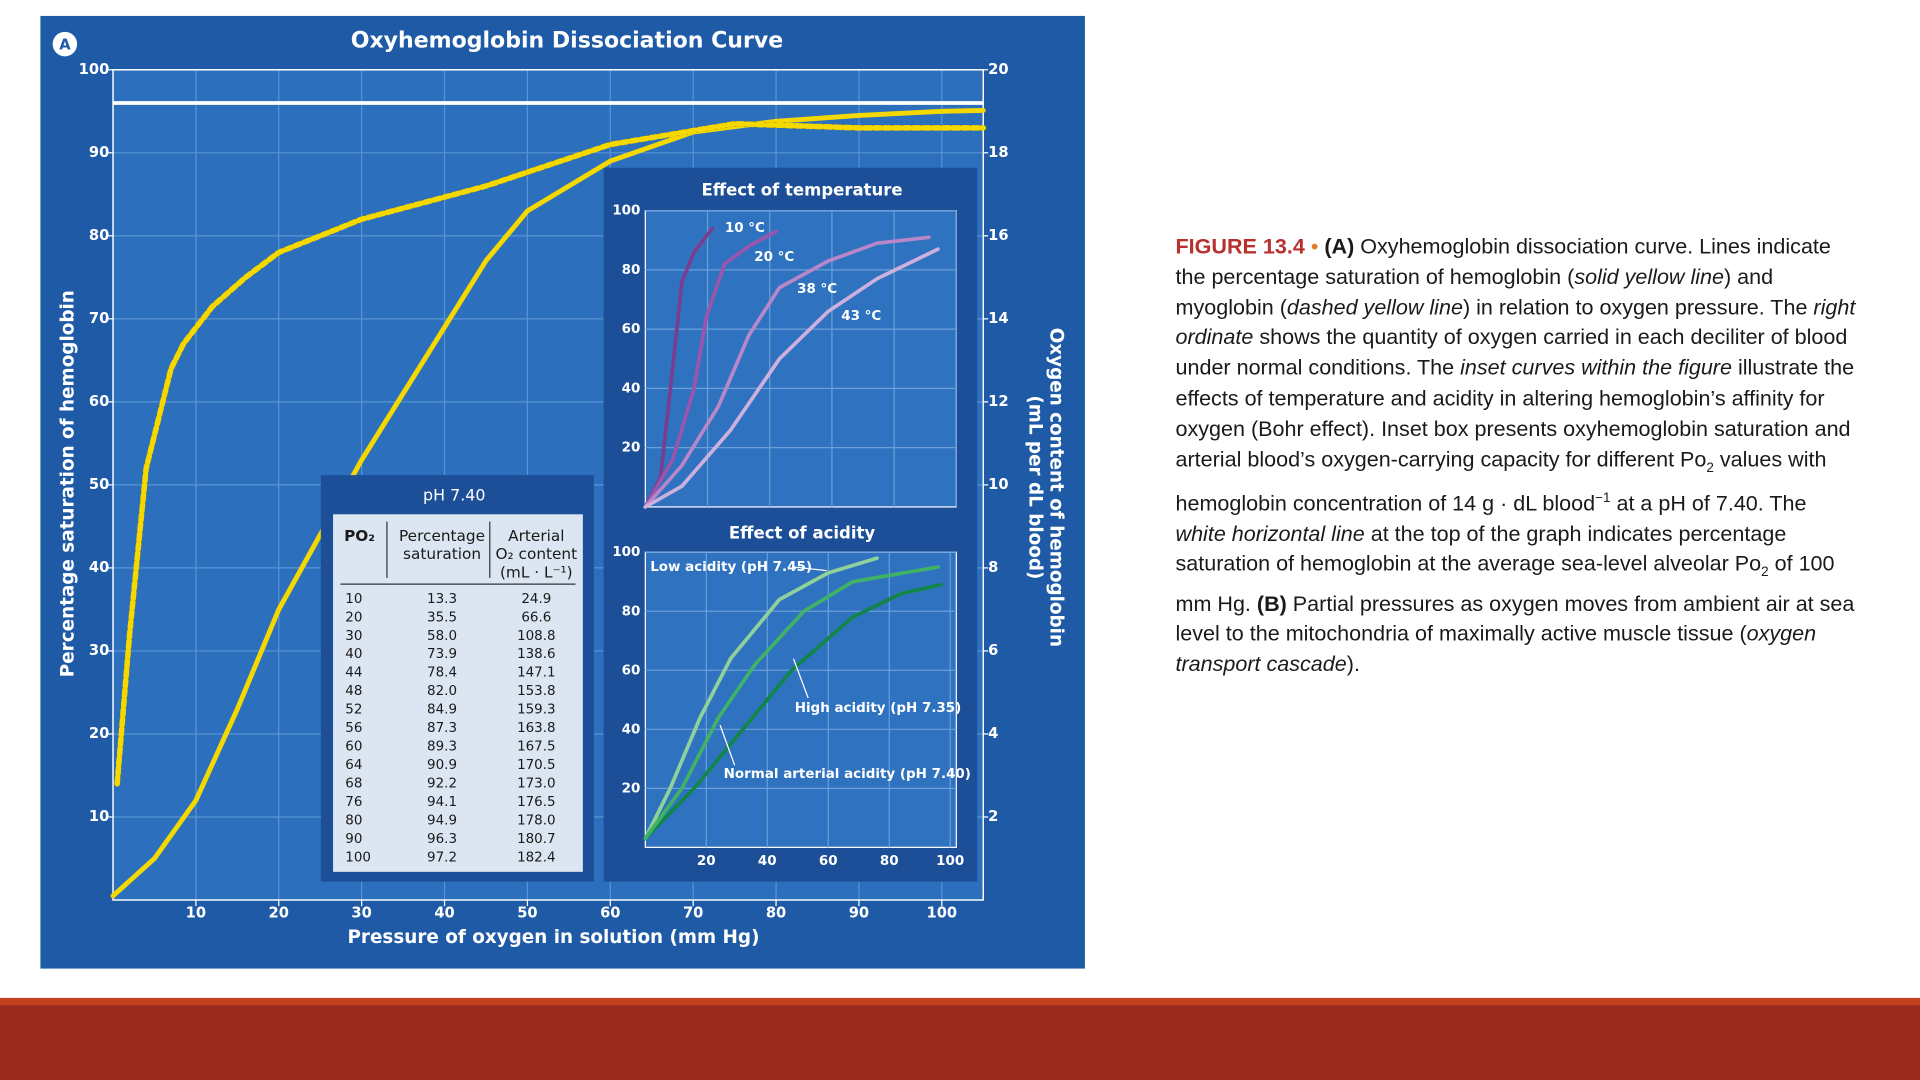  Describe the element at coordinates (442, 821) in the screenshot. I see `table-cell: 94.9` at that location.